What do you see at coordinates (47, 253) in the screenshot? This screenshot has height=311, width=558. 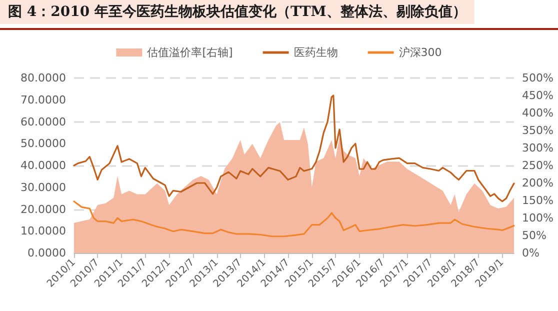 I see `y-tick-label: 0.0000` at bounding box center [47, 253].